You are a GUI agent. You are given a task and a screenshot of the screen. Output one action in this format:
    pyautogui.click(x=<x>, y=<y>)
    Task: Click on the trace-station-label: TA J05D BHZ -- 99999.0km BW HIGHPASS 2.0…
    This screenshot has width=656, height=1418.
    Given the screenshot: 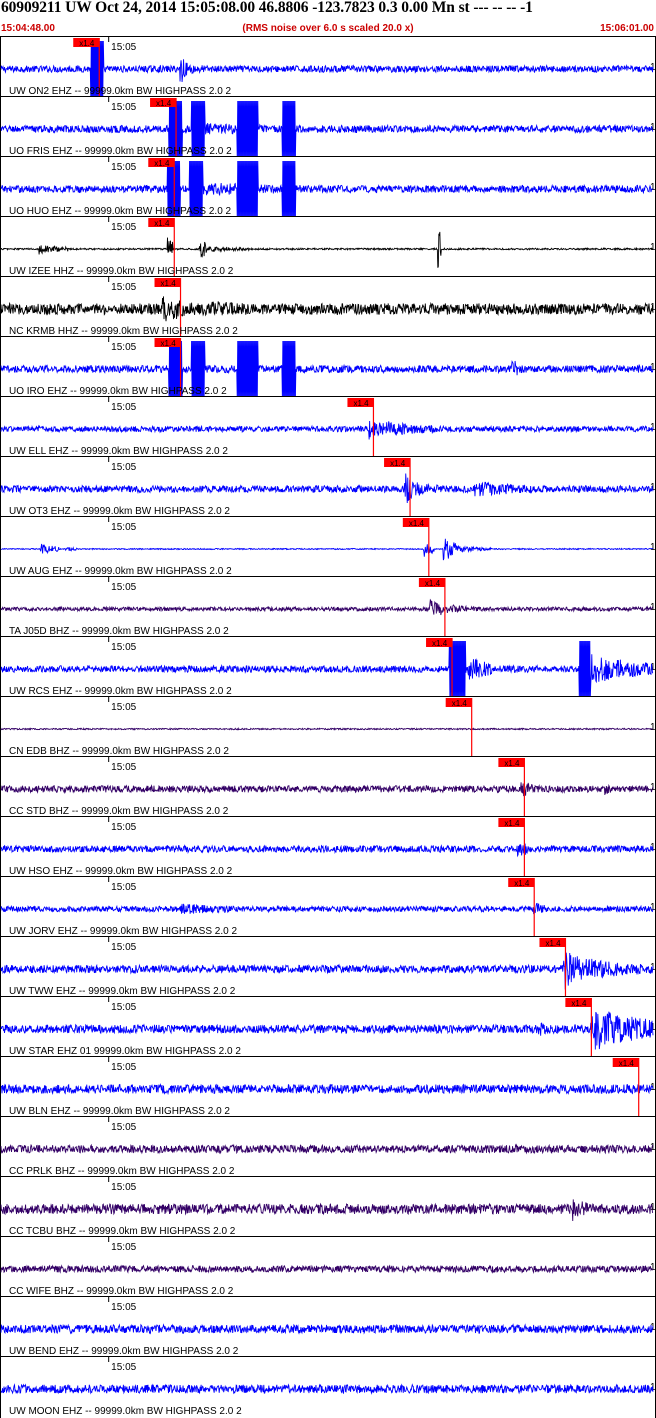 What is the action you would take?
    pyautogui.click(x=119, y=631)
    